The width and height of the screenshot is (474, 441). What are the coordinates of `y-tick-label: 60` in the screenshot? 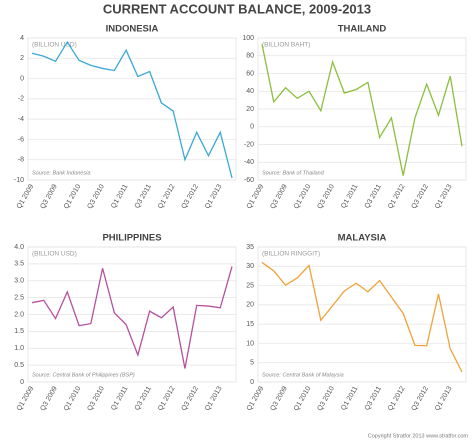 It's located at (250, 73).